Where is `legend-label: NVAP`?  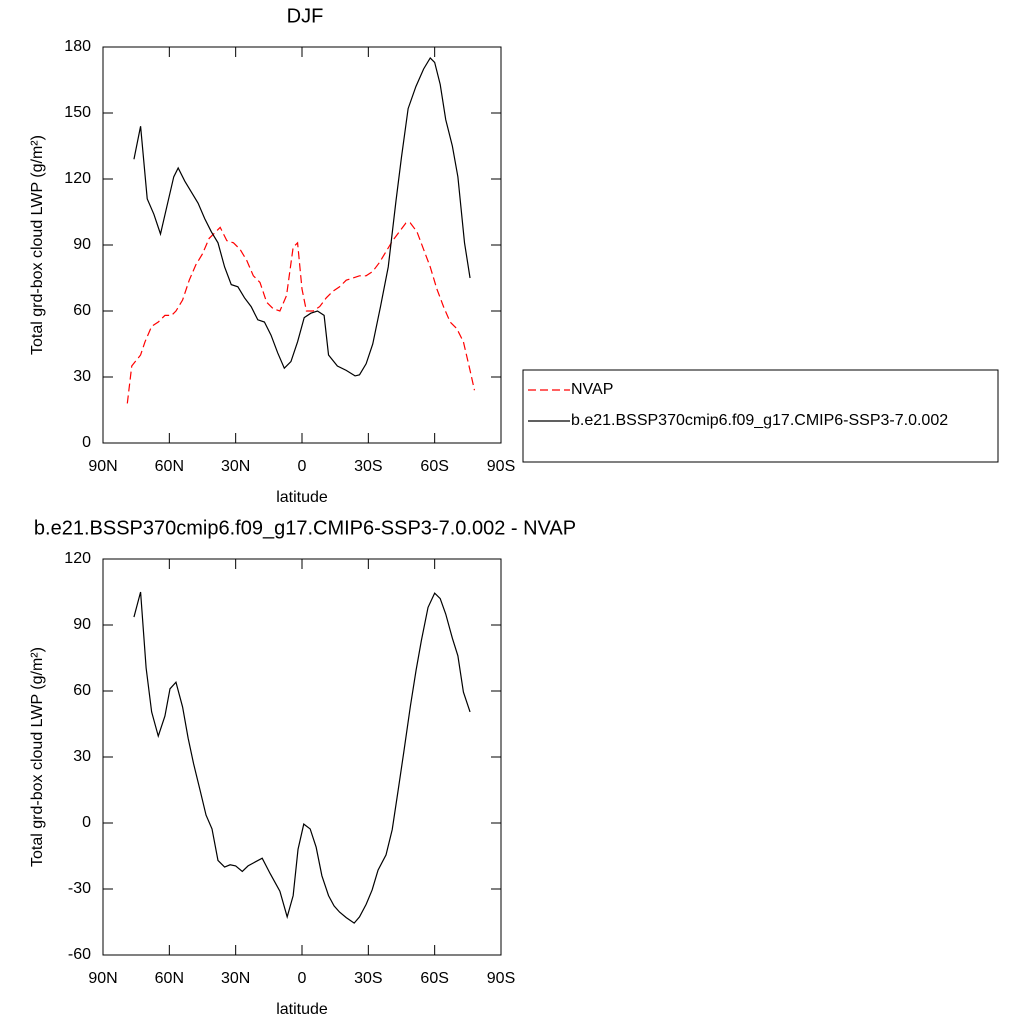 legend-label: NVAP is located at coordinates (592, 389).